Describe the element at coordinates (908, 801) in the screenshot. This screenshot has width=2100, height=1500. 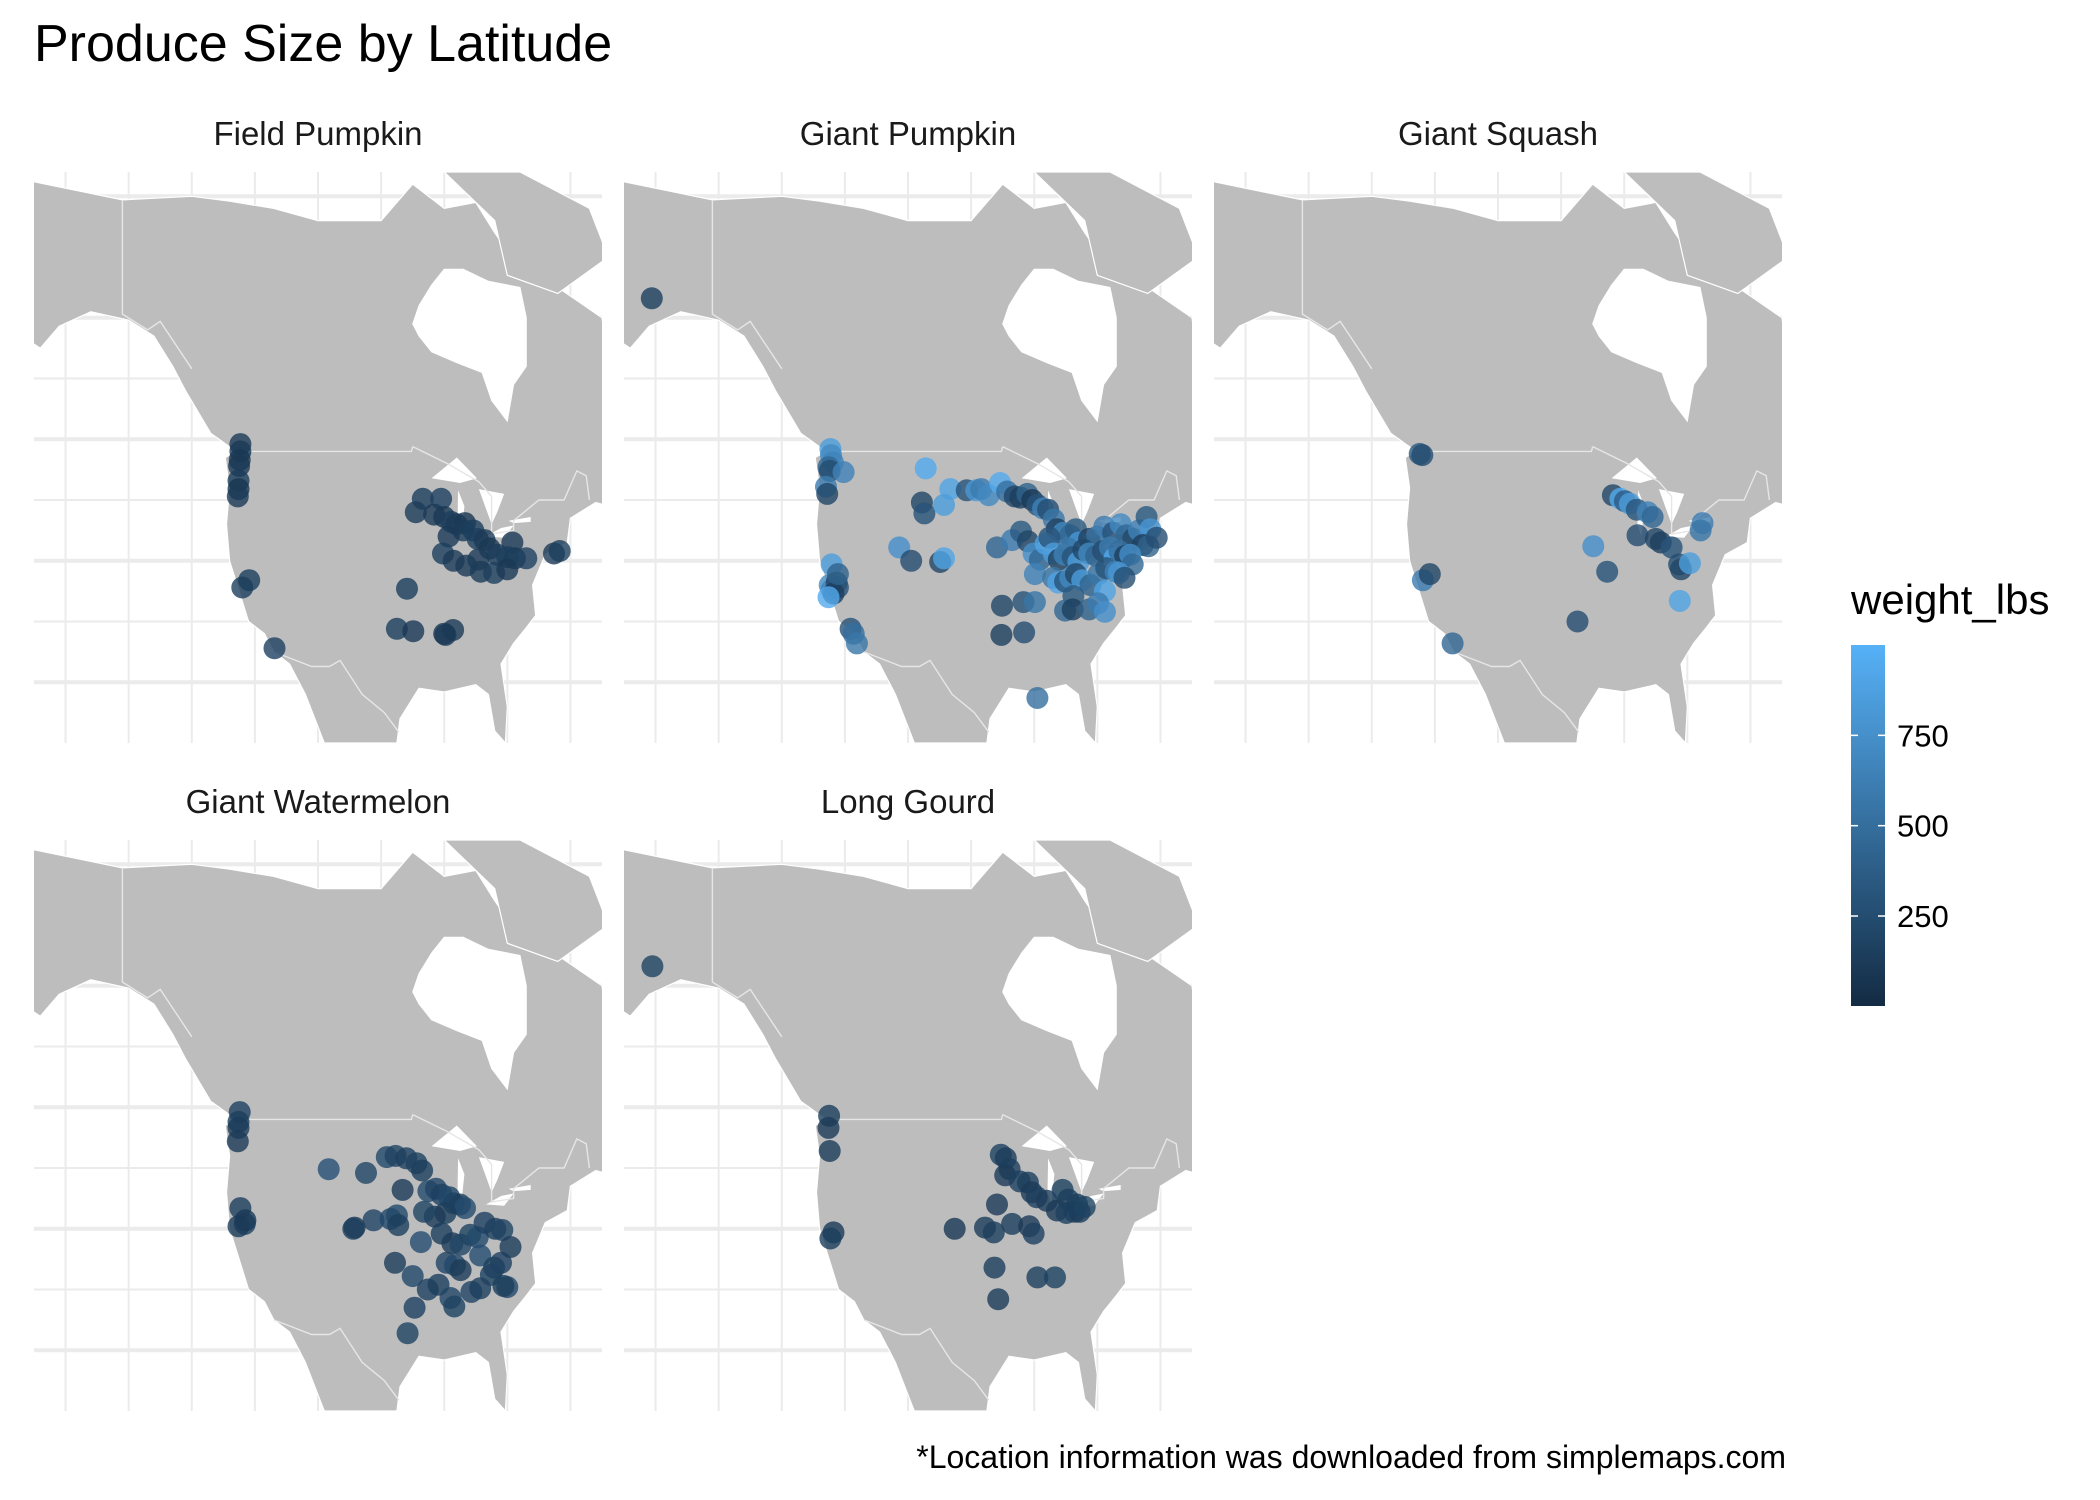
I see `facet-label-long-gourd: Long Gourd` at that location.